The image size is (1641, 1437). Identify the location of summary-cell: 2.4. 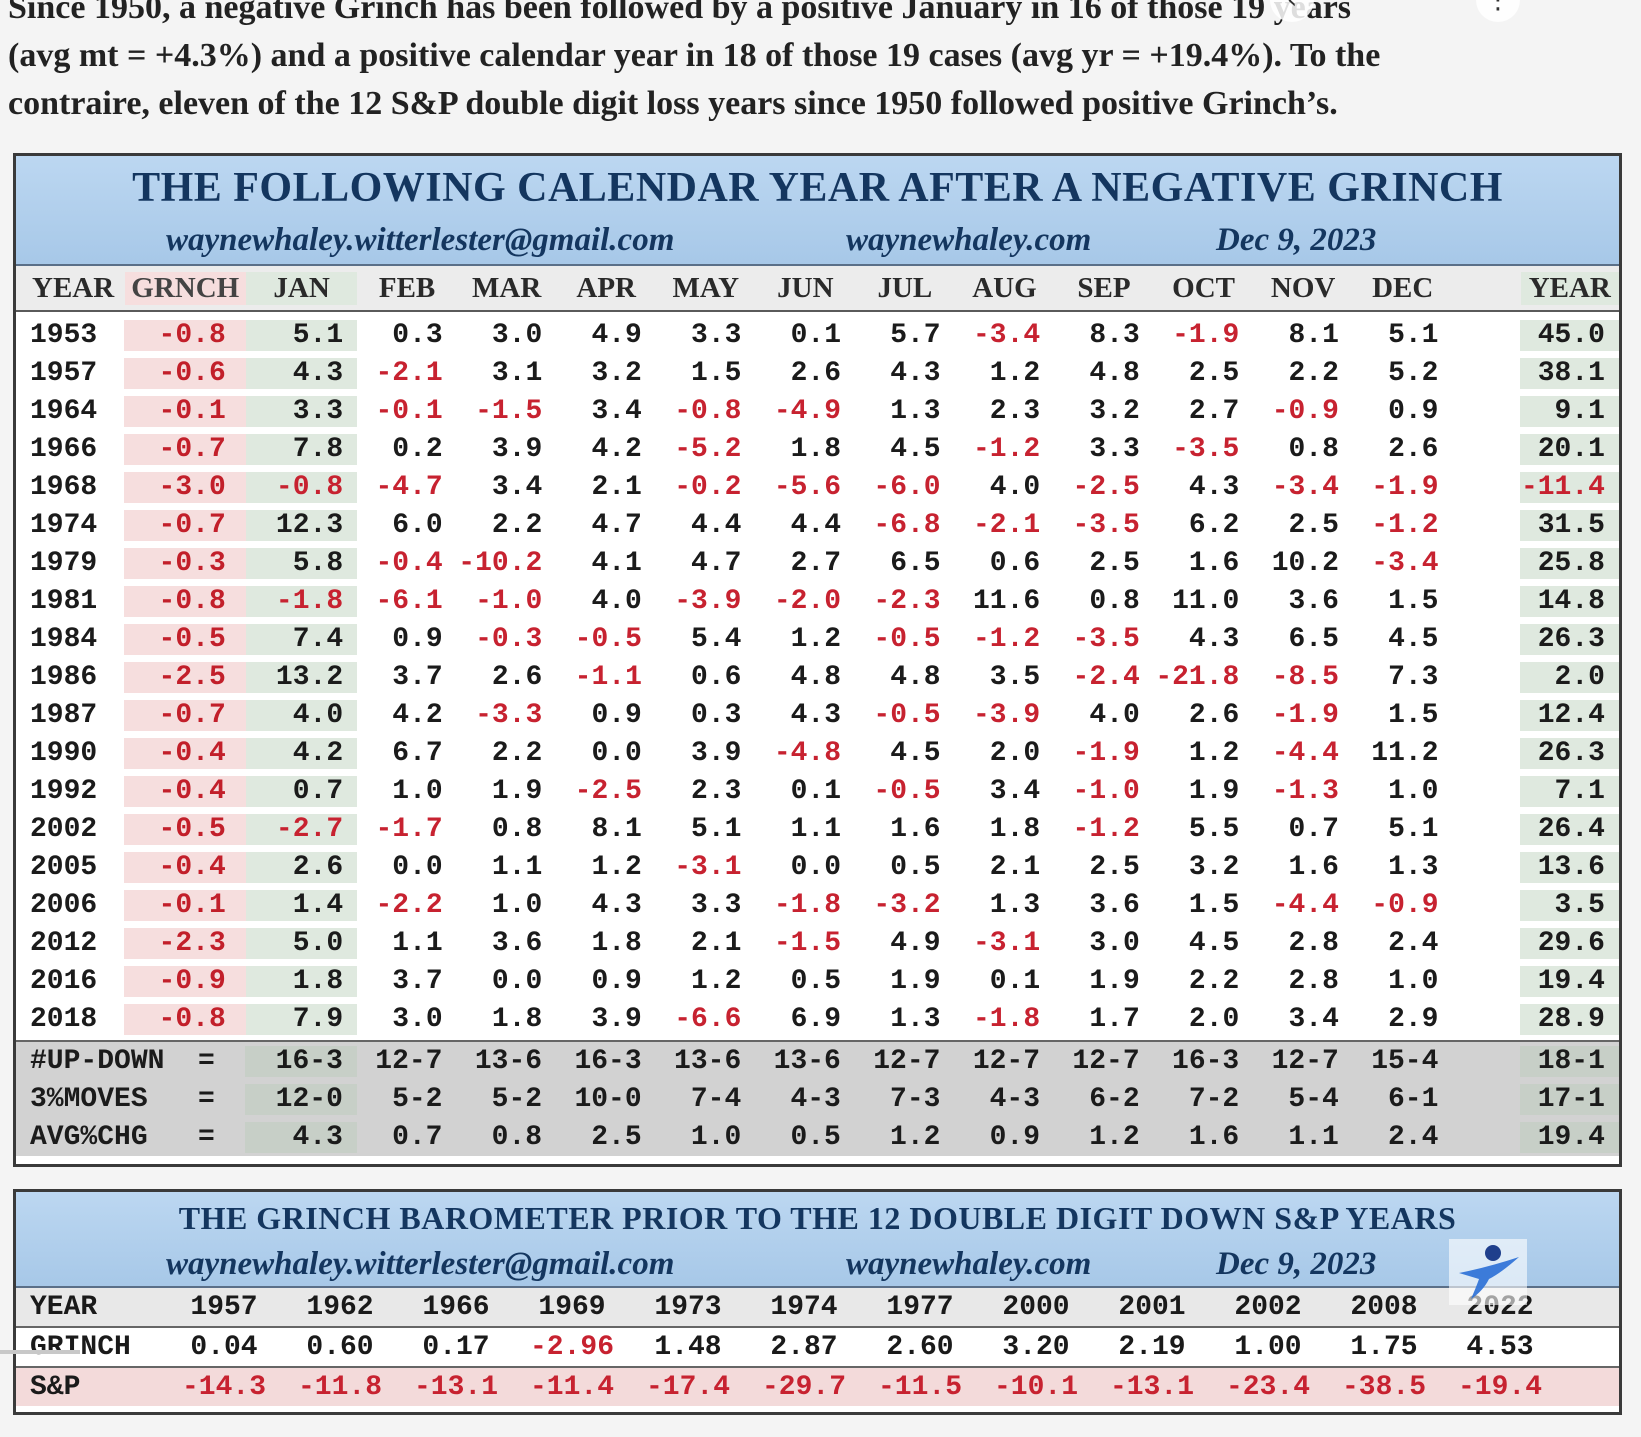
(1413, 1137).